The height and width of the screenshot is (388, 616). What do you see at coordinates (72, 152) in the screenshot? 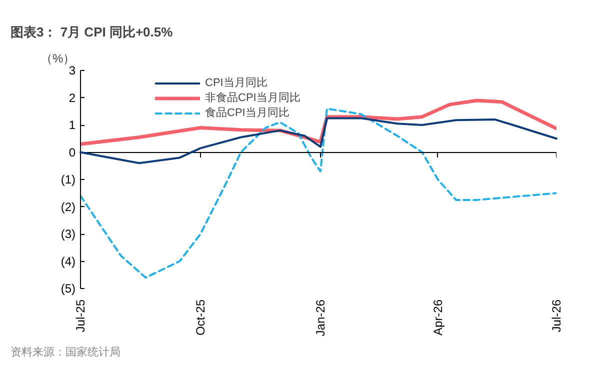
I see `y-tick-label: 0` at bounding box center [72, 152].